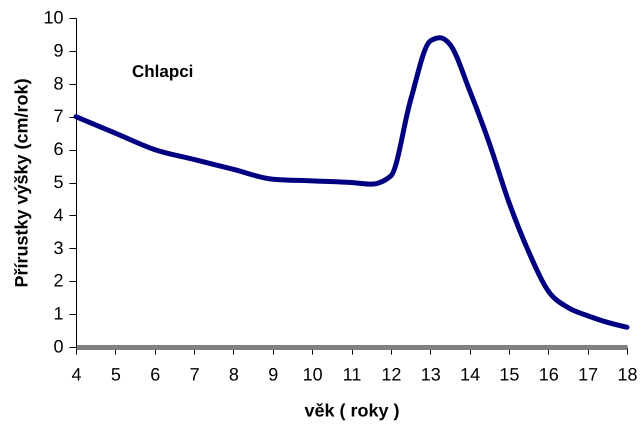  What do you see at coordinates (58, 116) in the screenshot?
I see `y-tick-label: 7` at bounding box center [58, 116].